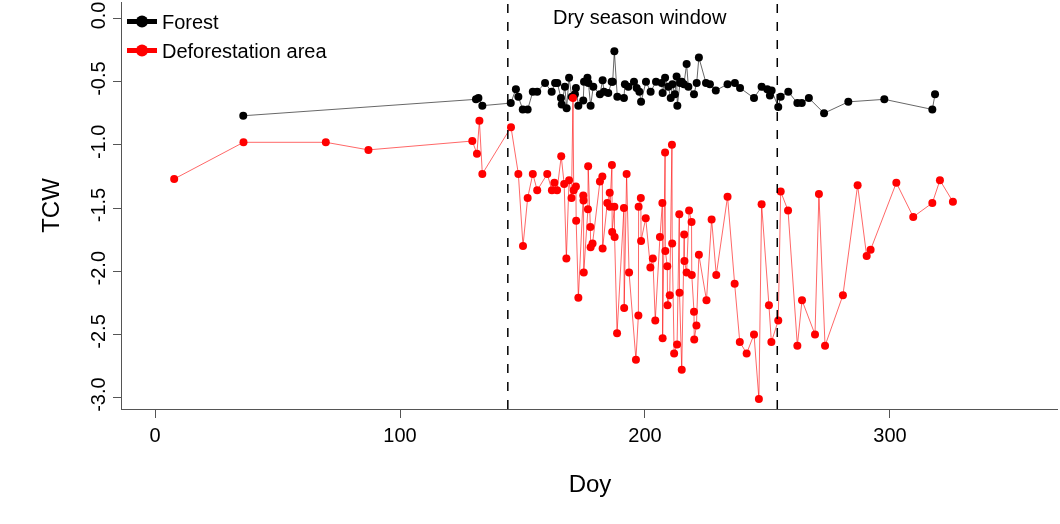 Image resolution: width=1060 pixels, height=524 pixels. What do you see at coordinates (400, 435) in the screenshot?
I see `x-tick-label: 100` at bounding box center [400, 435].